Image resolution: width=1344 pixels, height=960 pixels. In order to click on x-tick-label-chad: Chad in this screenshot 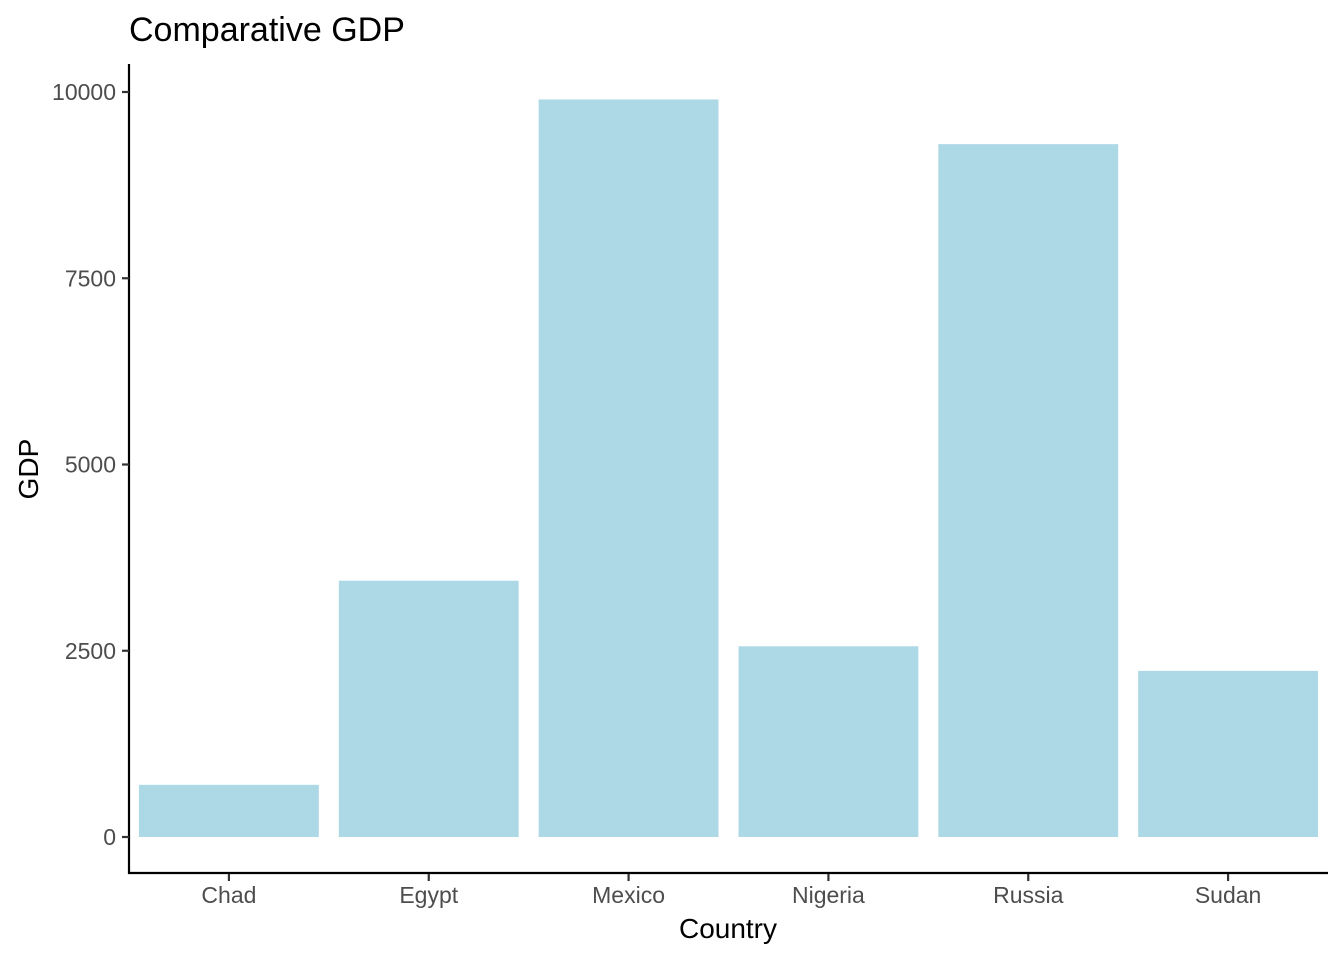, I will do `click(228, 895)`.